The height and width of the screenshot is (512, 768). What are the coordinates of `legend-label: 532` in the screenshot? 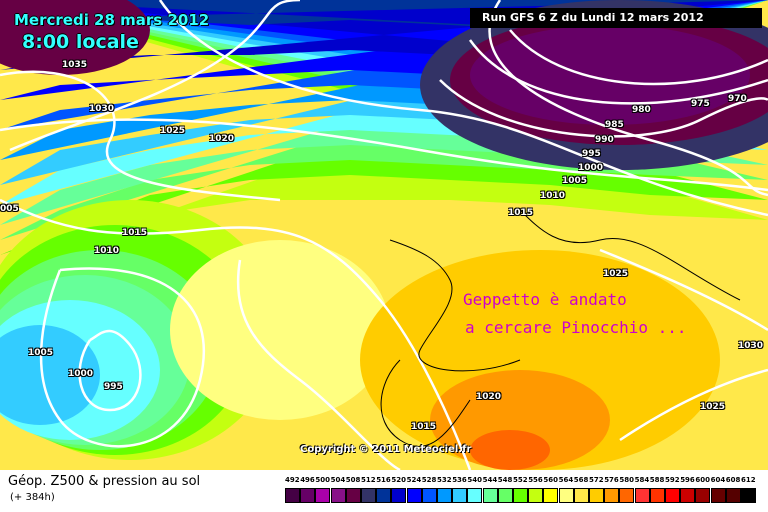 It's located at (444, 480).